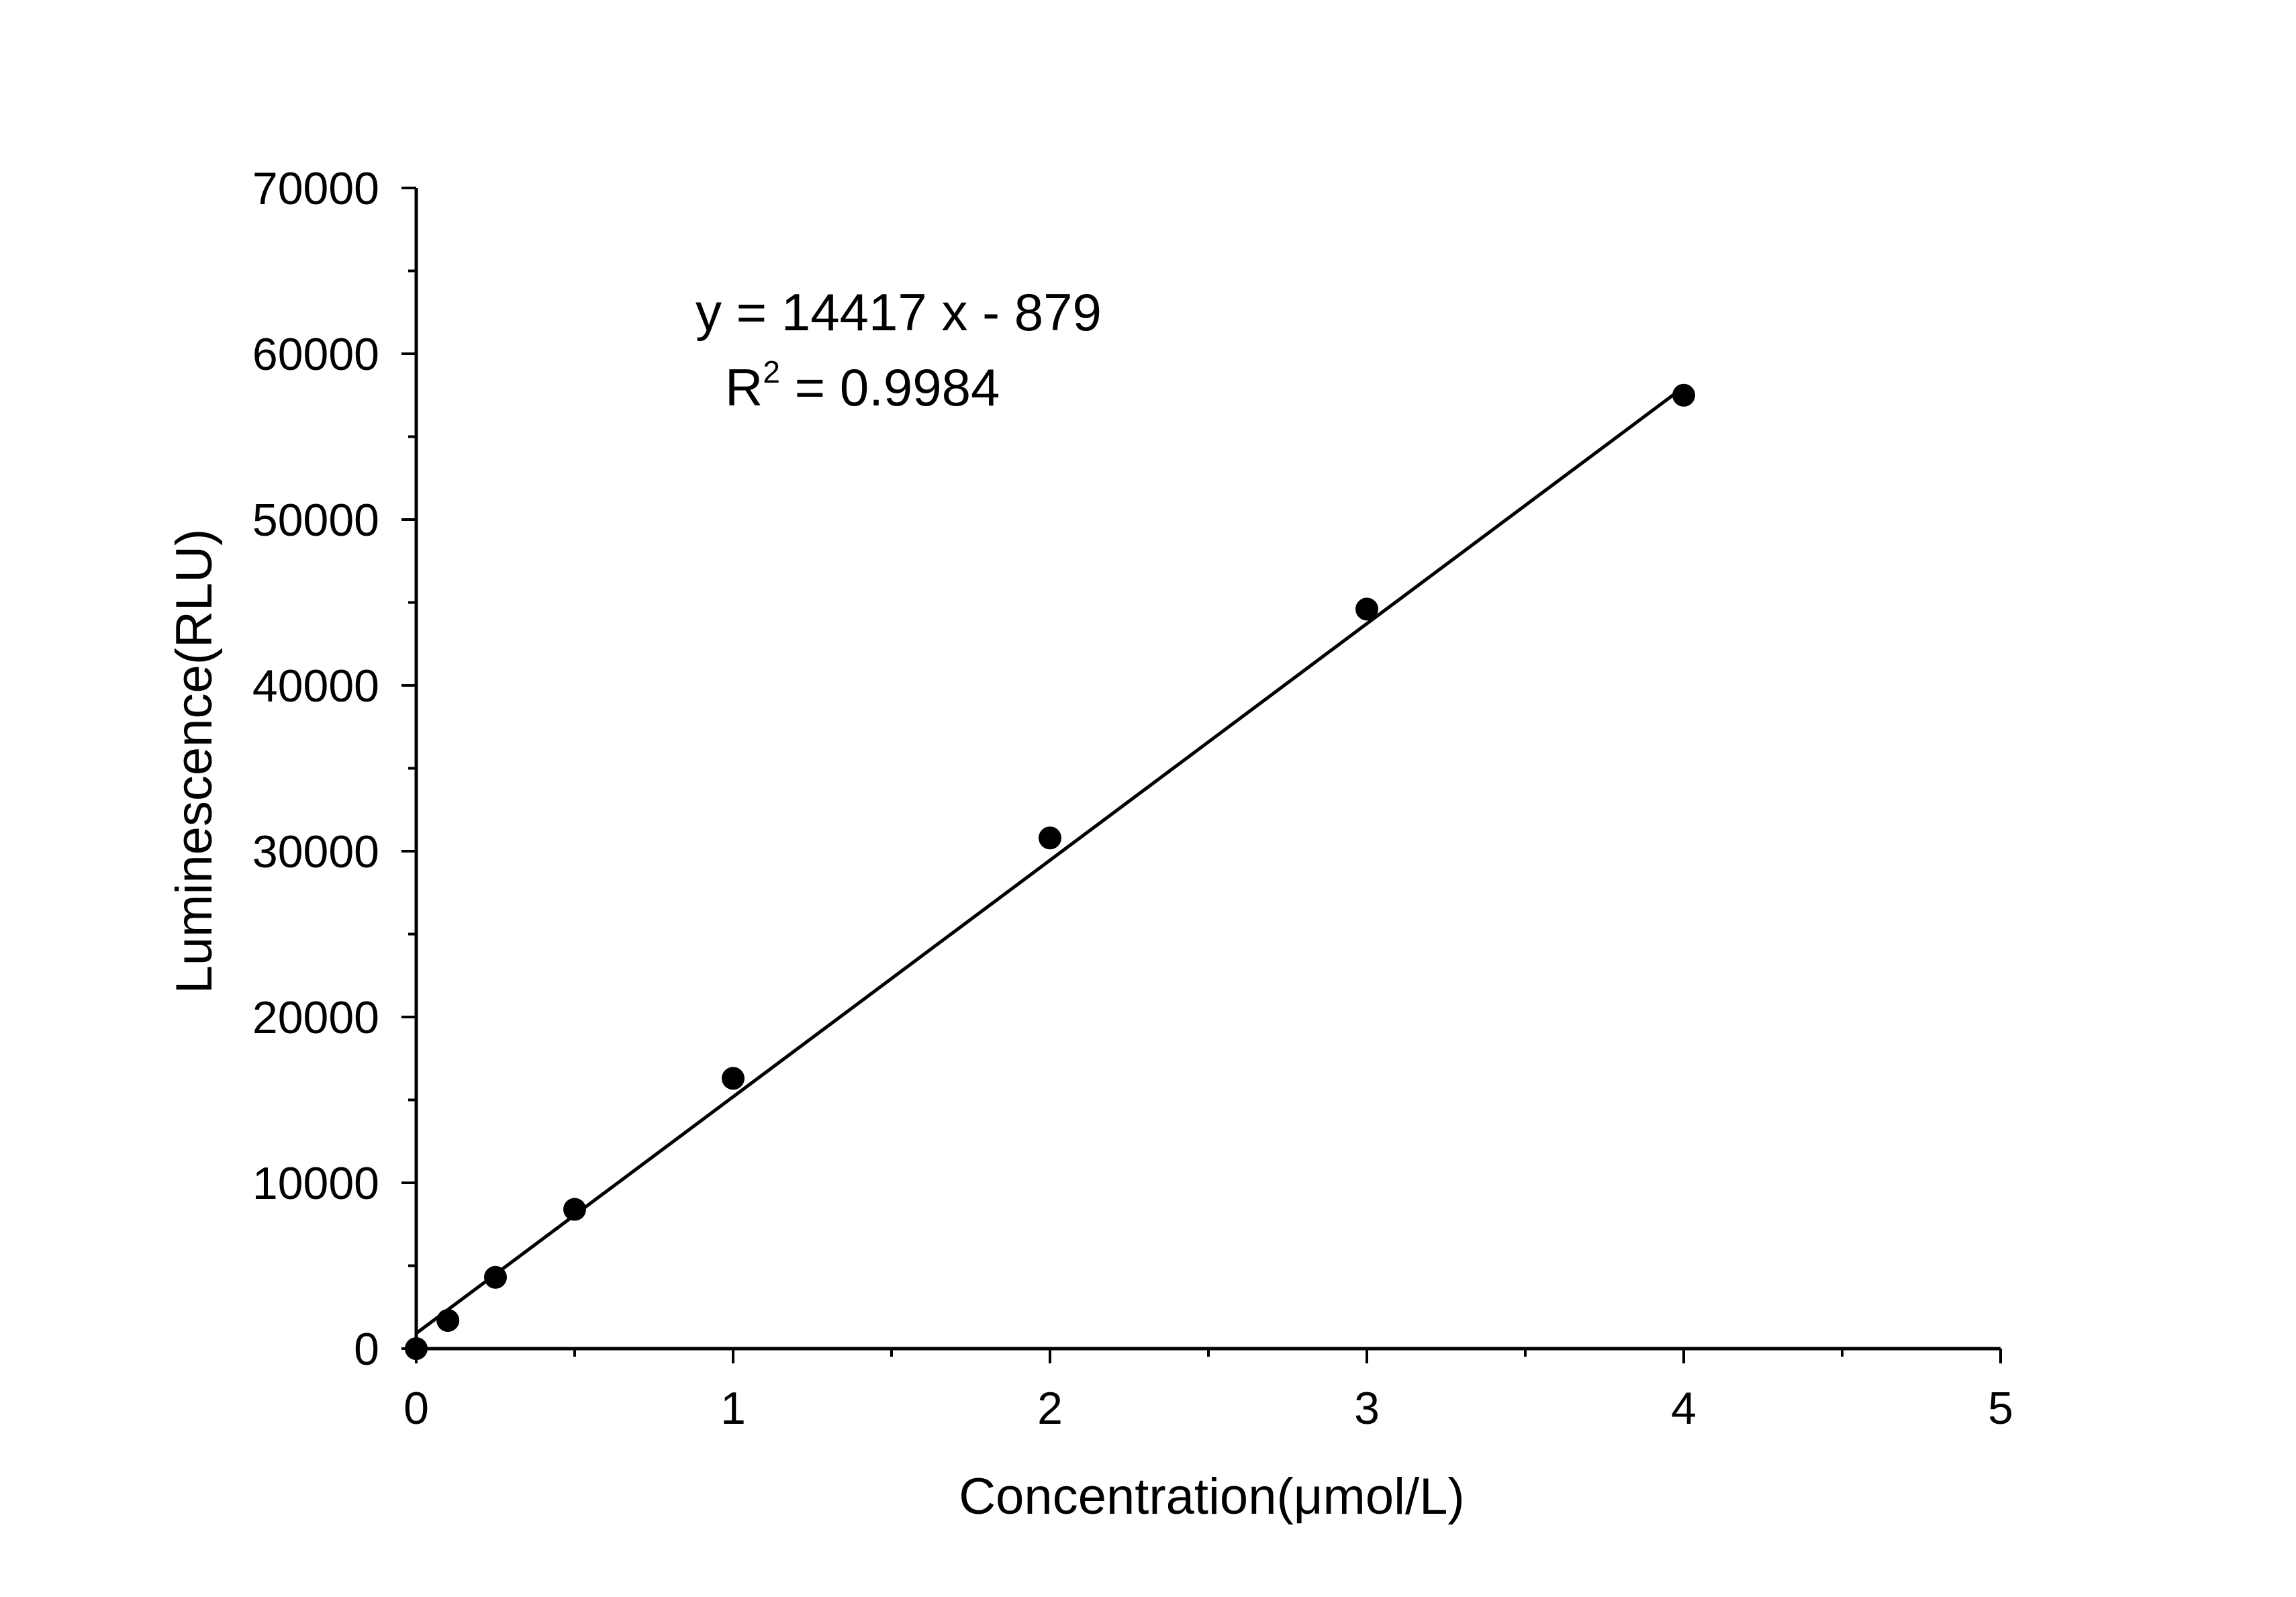 This screenshot has width=2296, height=1597. Describe the element at coordinates (367, 1350) in the screenshot. I see `y-tick-label: 0` at that location.